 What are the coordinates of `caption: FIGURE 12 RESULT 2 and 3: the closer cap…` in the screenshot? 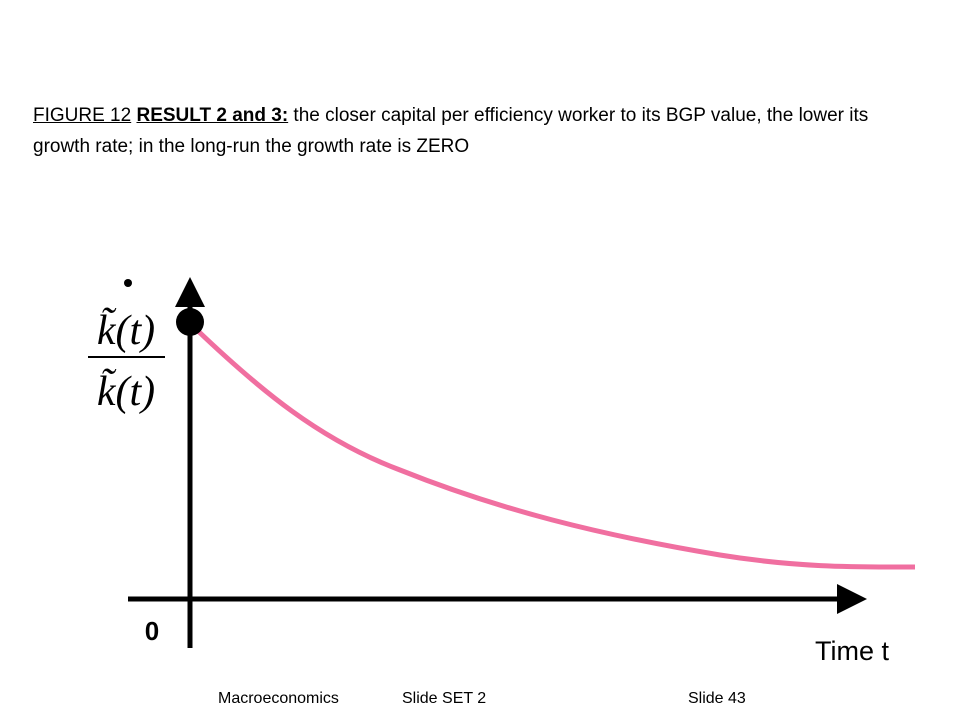 It's located at (473, 131).